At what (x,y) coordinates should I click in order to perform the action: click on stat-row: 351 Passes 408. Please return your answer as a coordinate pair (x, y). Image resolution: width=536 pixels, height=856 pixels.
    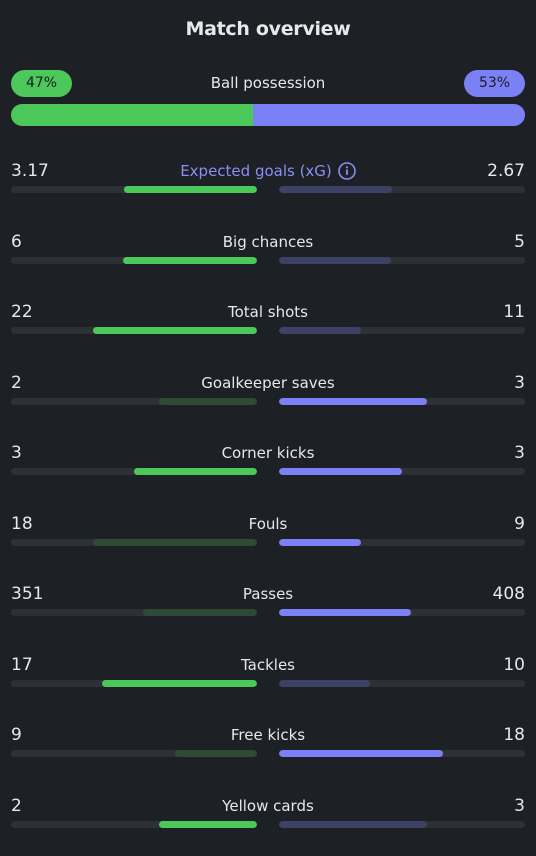
    Looking at the image, I should click on (268, 604).